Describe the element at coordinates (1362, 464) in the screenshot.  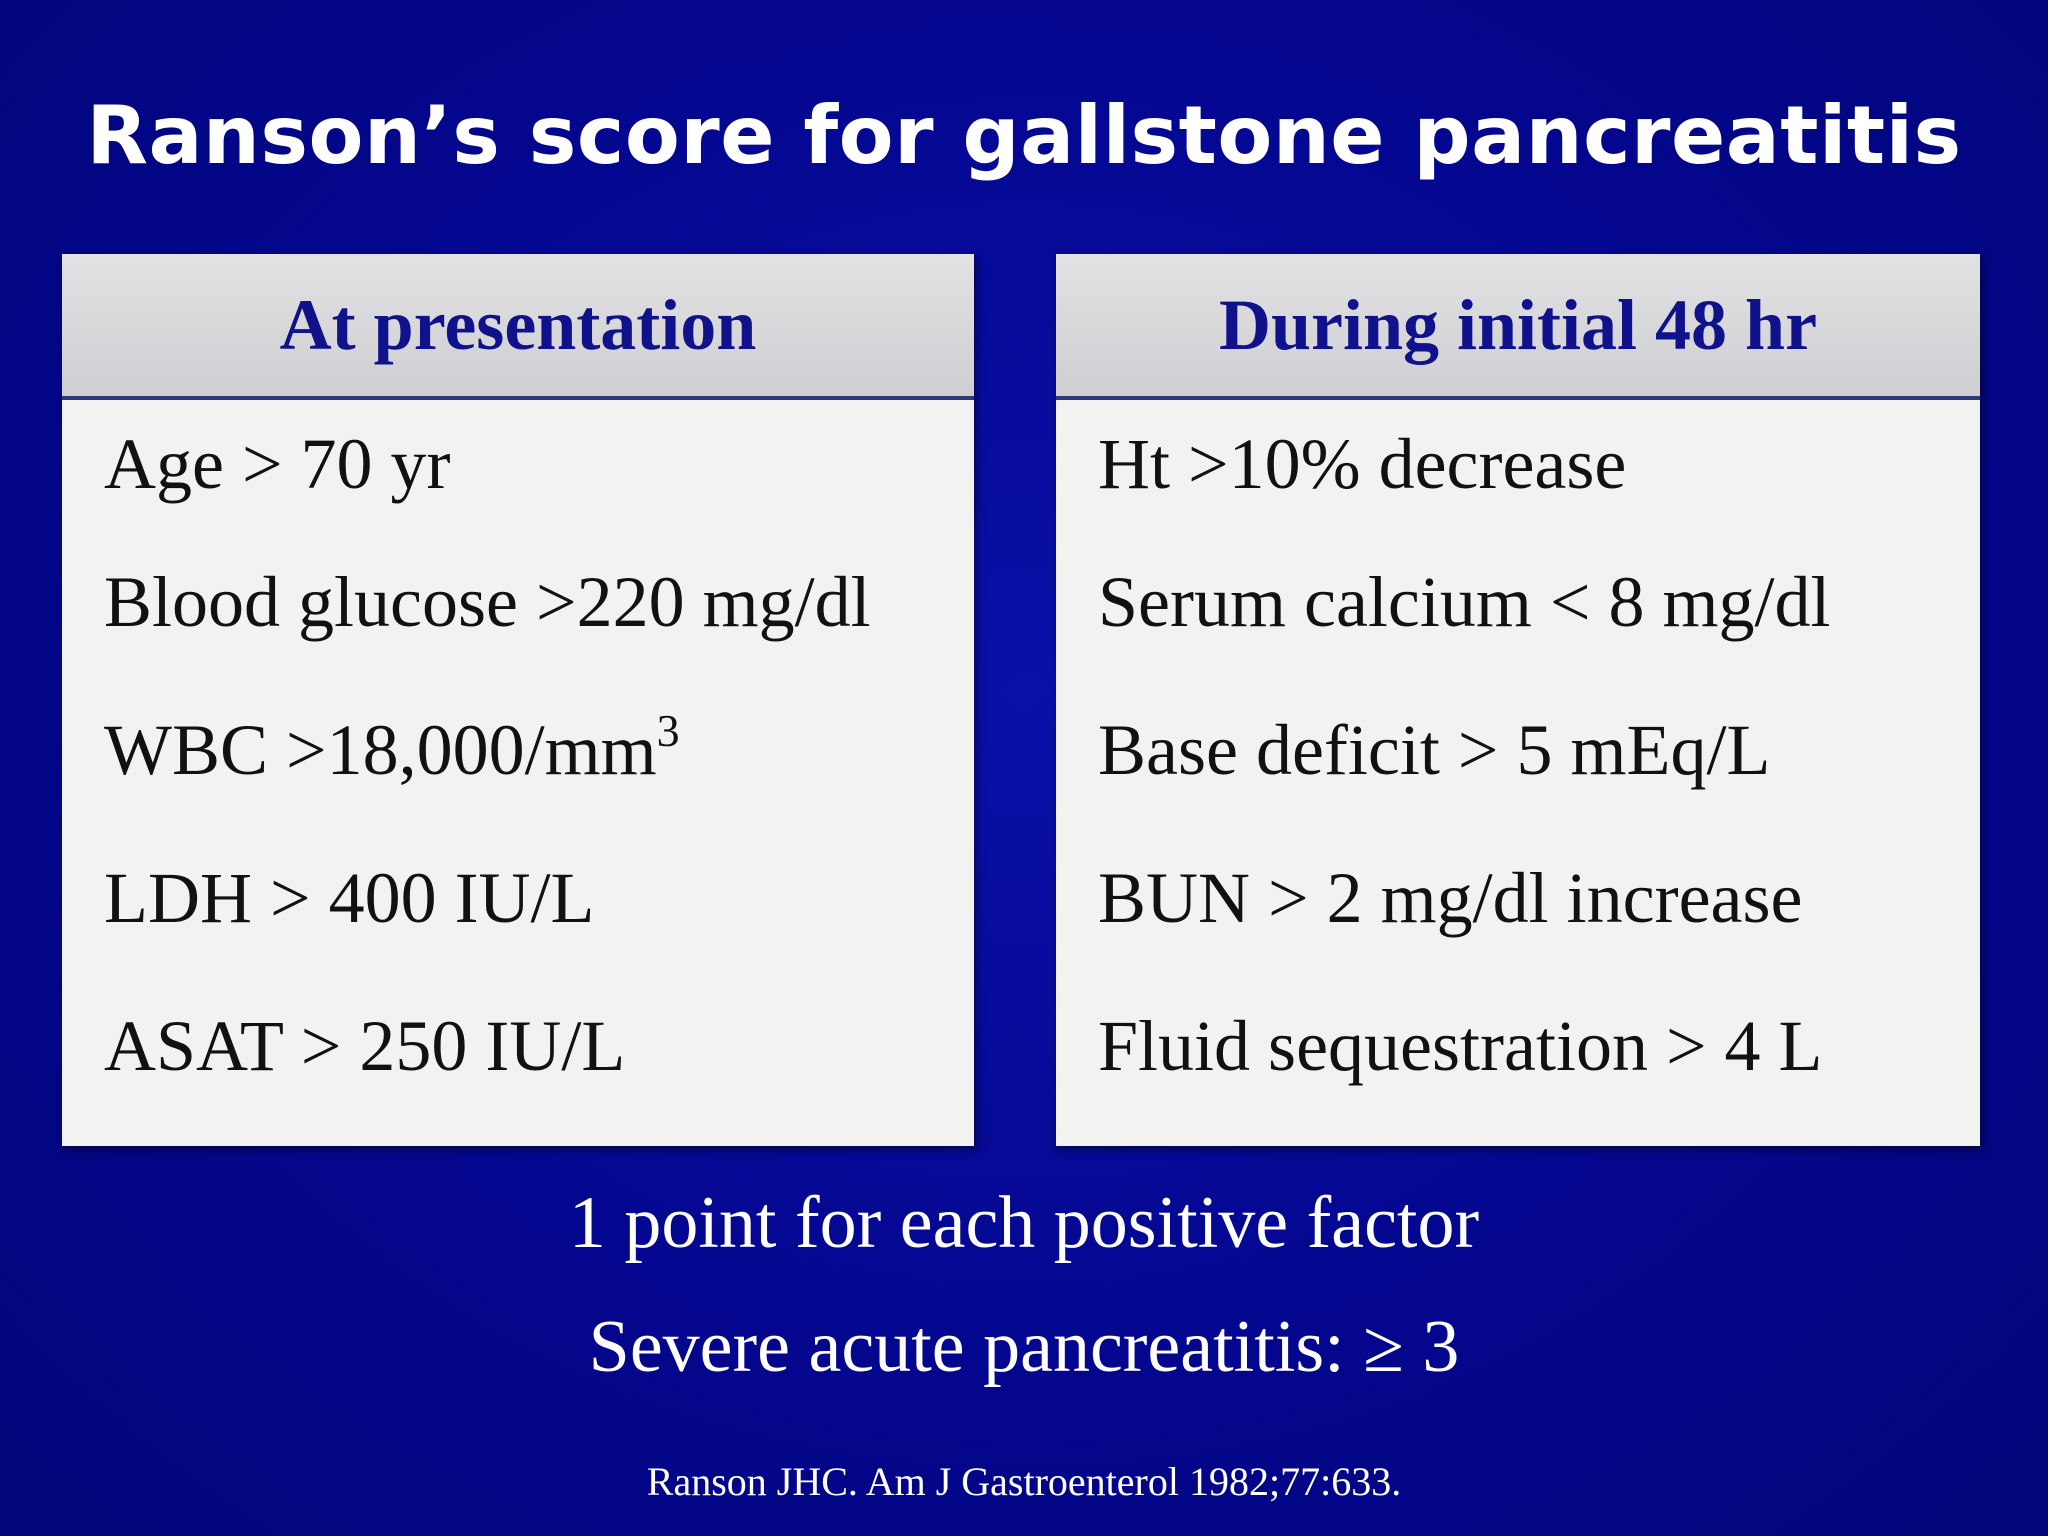
I see `criterion-hematocrit: Ht >10% decrease` at that location.